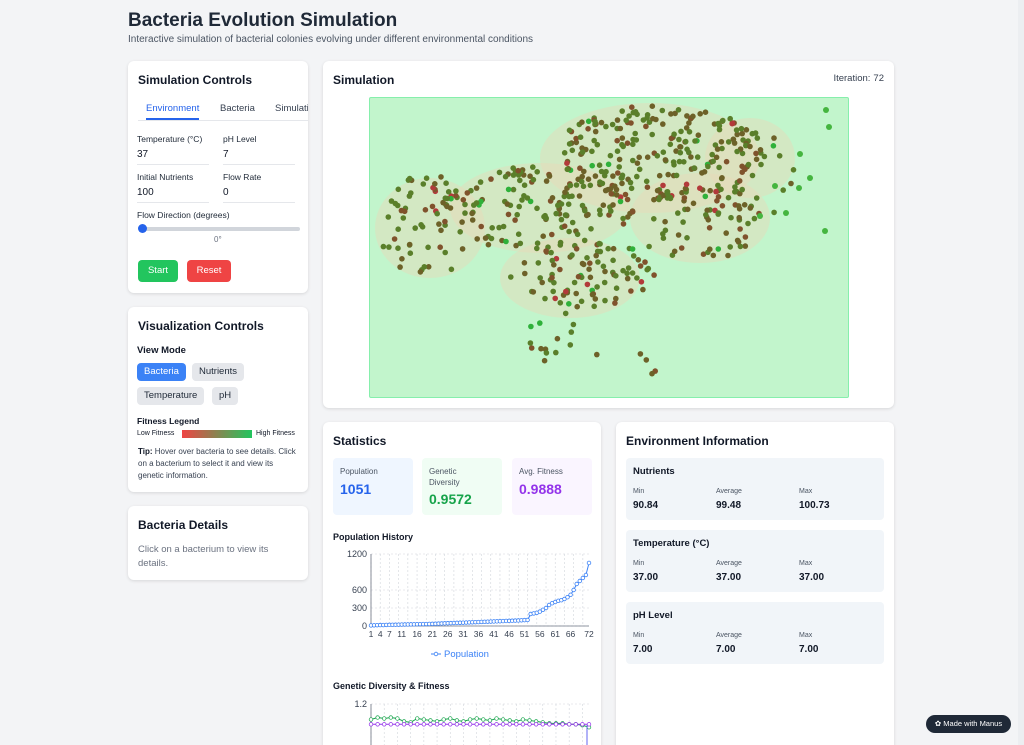  I want to click on diversity-stat: Genetic Diversity 0.9572, so click(462, 486).